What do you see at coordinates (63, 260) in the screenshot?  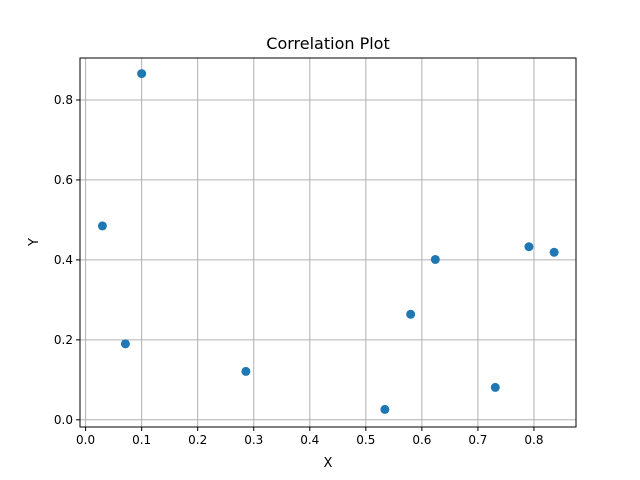 I see `y-tick-label: 0.4` at bounding box center [63, 260].